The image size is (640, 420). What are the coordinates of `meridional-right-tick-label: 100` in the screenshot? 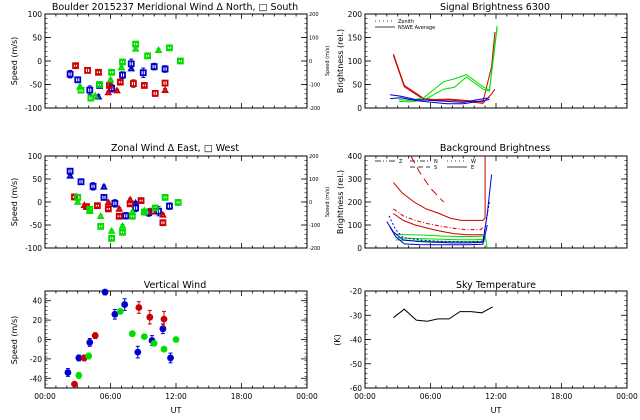 It's located at (314, 39).